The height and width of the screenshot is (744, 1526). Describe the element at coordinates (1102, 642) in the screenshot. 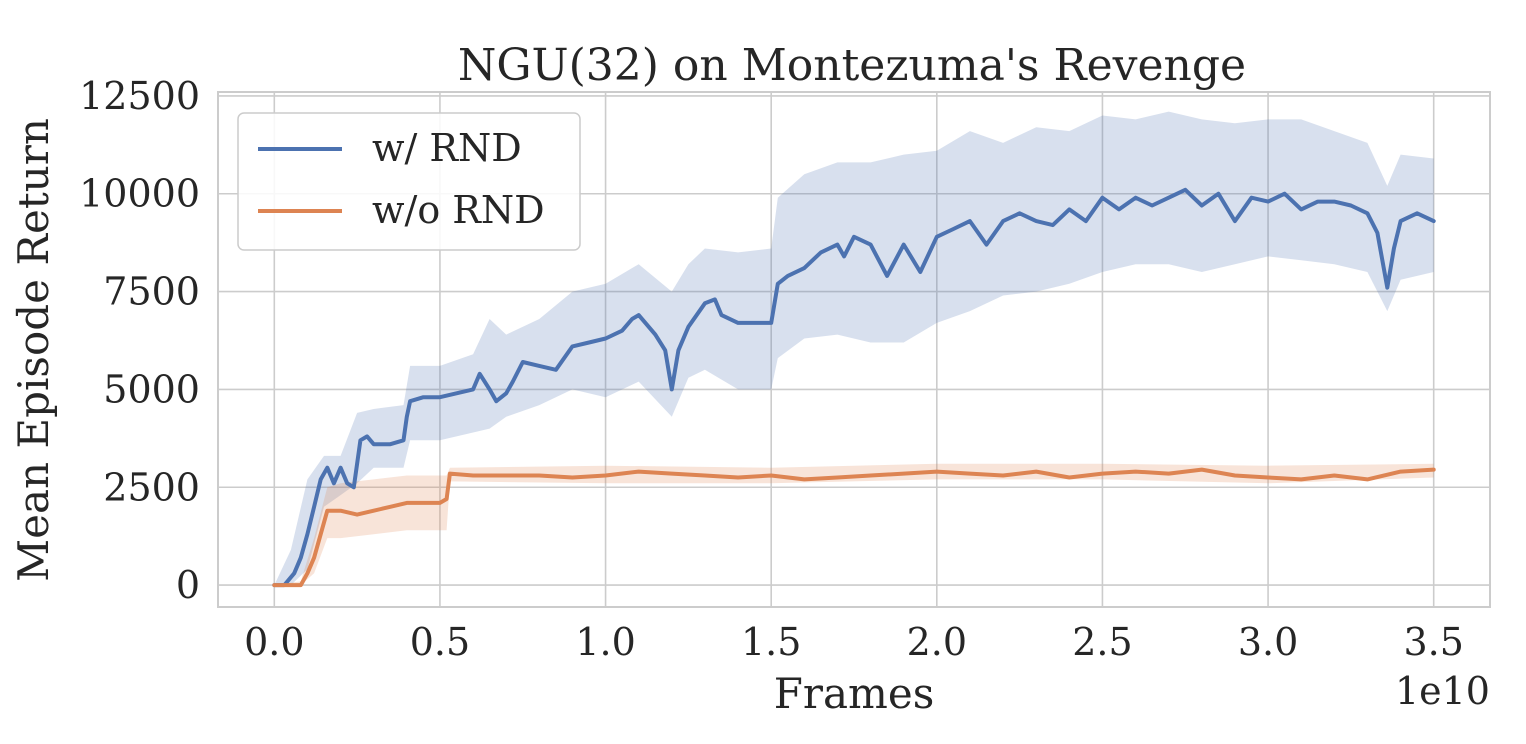

I see `x-tick-label: 2.5` at that location.